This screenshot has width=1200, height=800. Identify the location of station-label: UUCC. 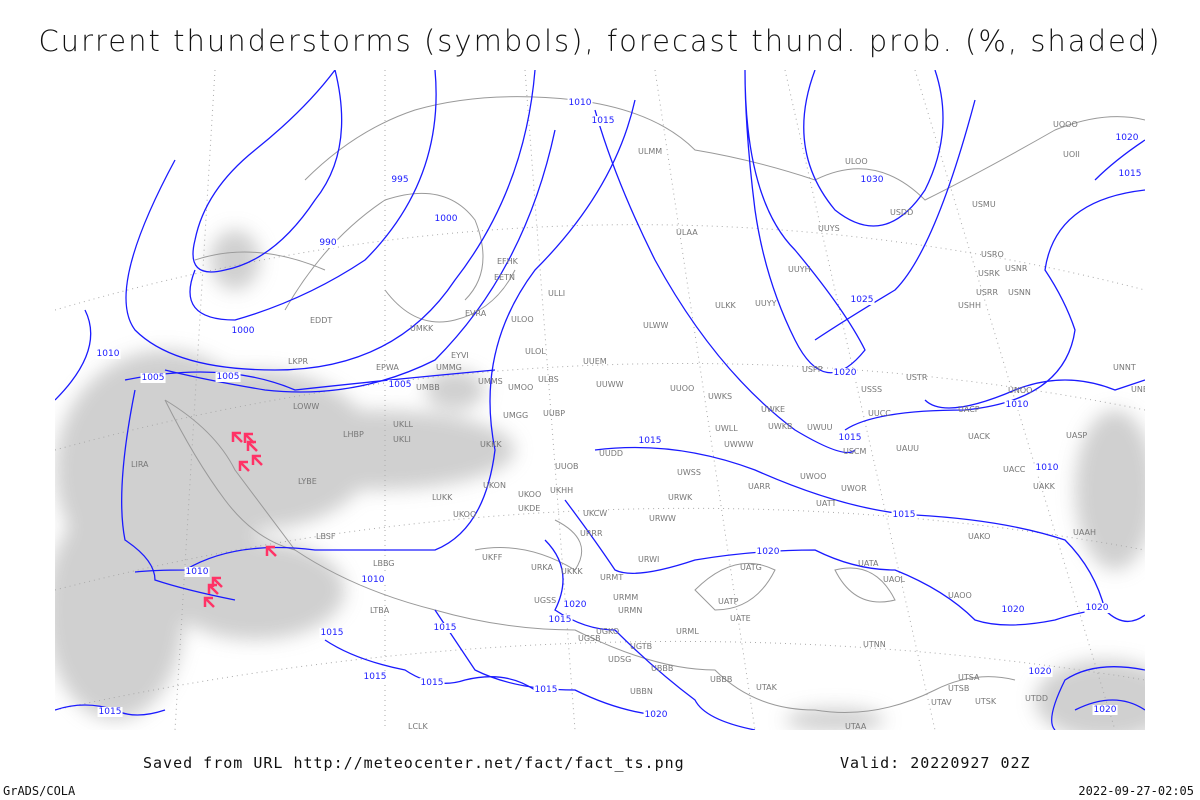
(879, 413).